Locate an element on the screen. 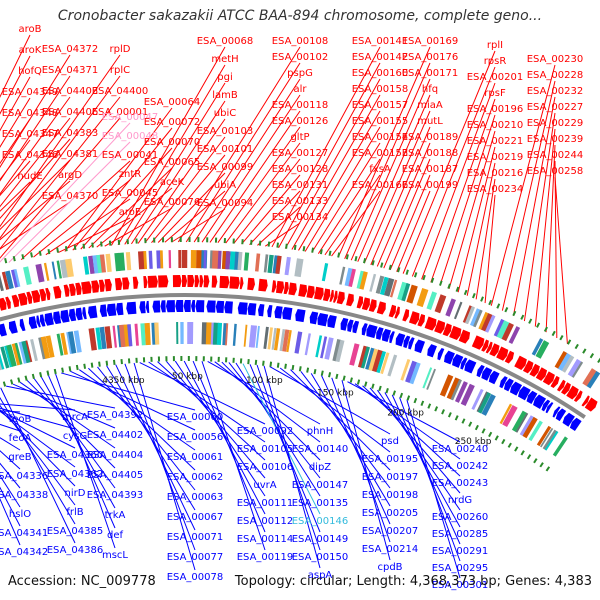  gene-label: ESA_00243 is located at coordinates (460, 483).